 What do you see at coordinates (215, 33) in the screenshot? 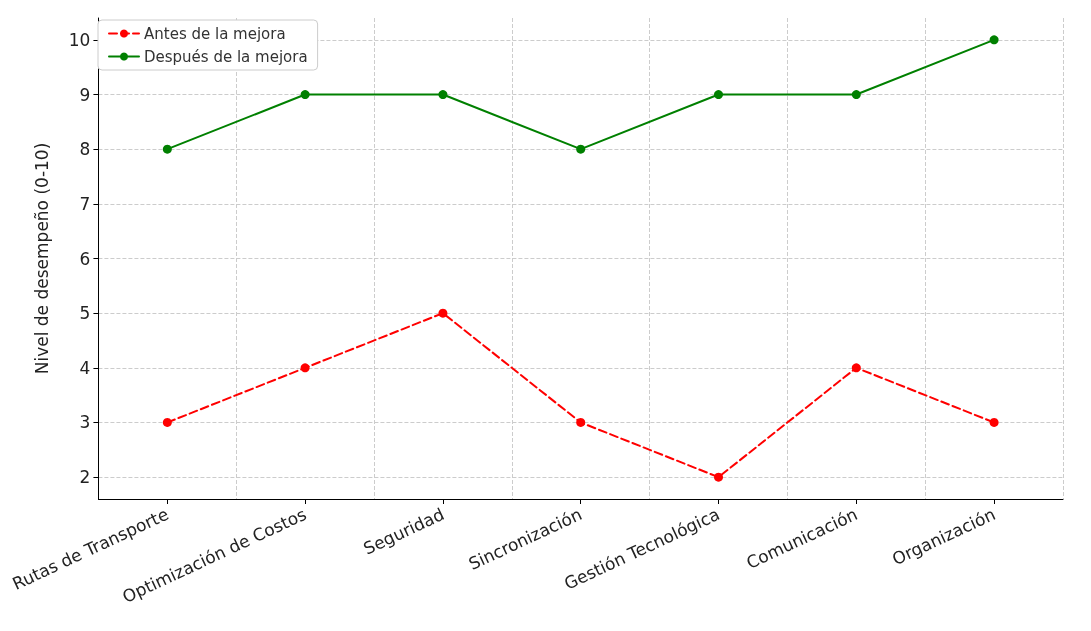
I see `legend-label: Antes de la mejora` at bounding box center [215, 33].